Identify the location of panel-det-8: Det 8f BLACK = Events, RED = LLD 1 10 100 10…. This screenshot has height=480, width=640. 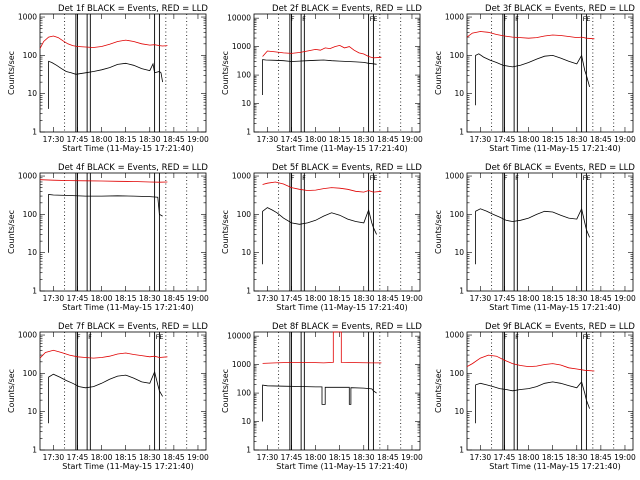
(322, 396).